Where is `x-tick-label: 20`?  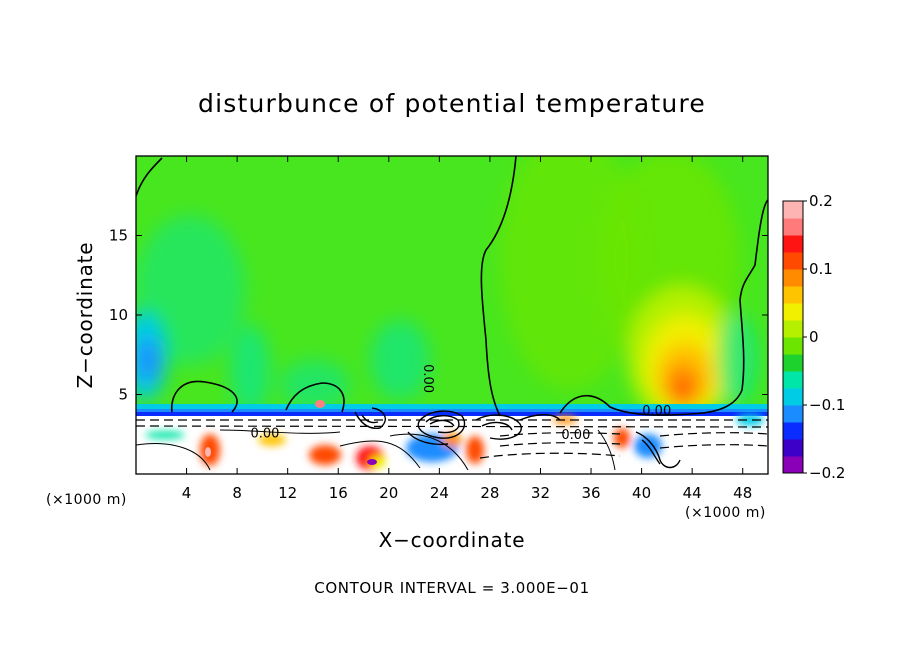
x-tick-label: 20 is located at coordinates (388, 493).